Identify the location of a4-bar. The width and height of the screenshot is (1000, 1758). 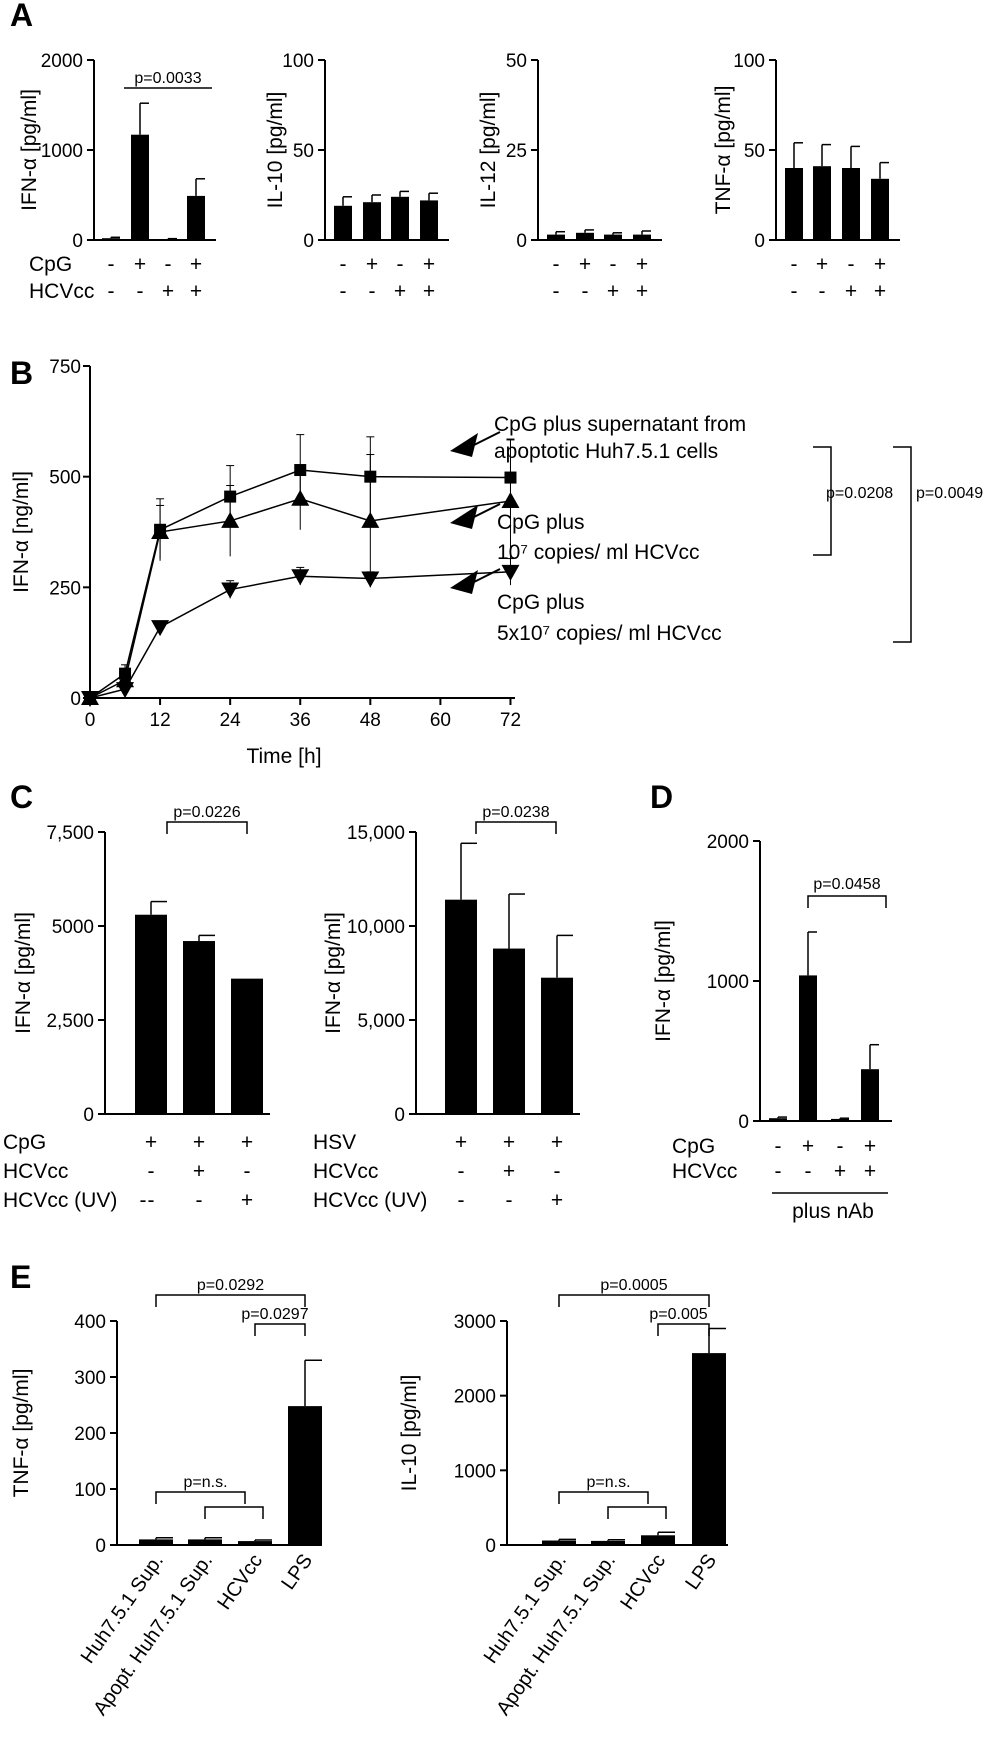
(794, 204).